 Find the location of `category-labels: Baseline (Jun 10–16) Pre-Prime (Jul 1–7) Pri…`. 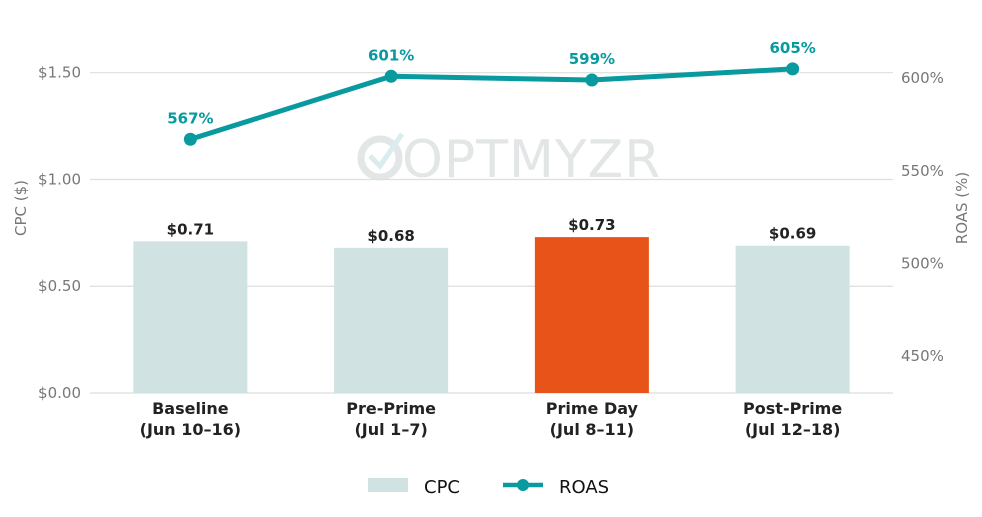

category-labels: Baseline (Jun 10–16) Pre-Prime (Jul 1–7) Pri… is located at coordinates (491, 419).